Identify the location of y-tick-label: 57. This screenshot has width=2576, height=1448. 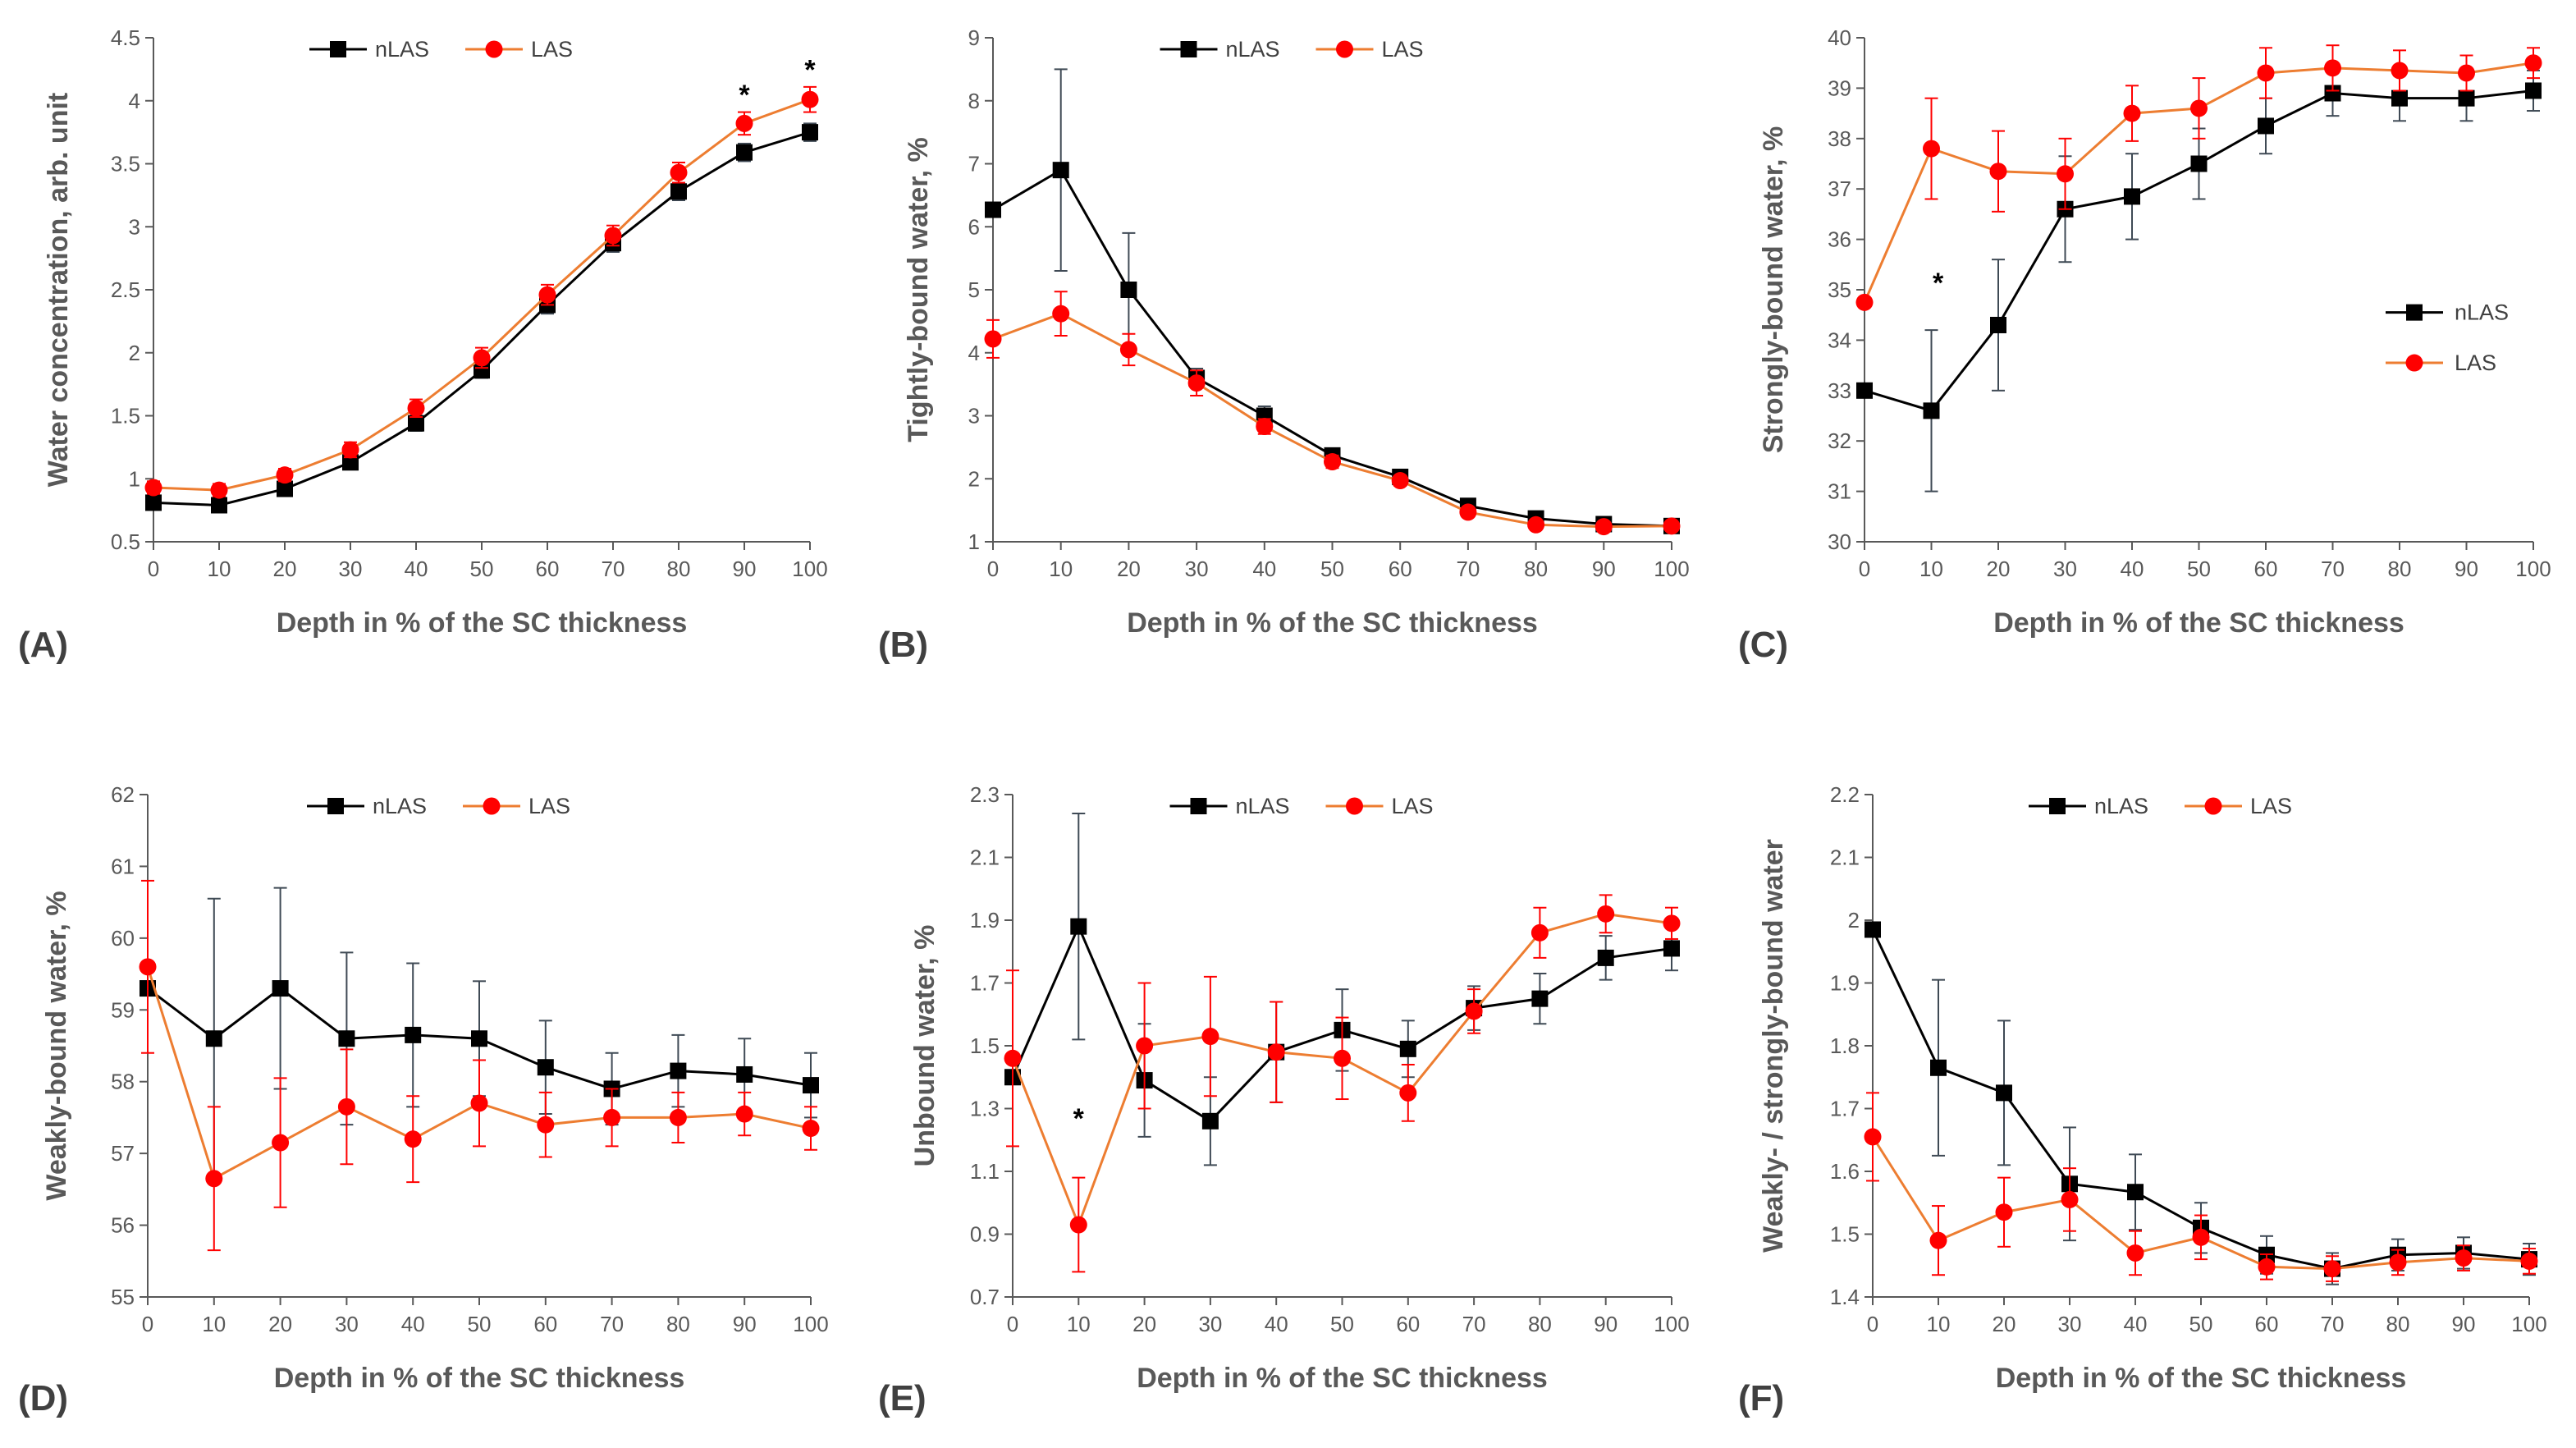
(123, 1153).